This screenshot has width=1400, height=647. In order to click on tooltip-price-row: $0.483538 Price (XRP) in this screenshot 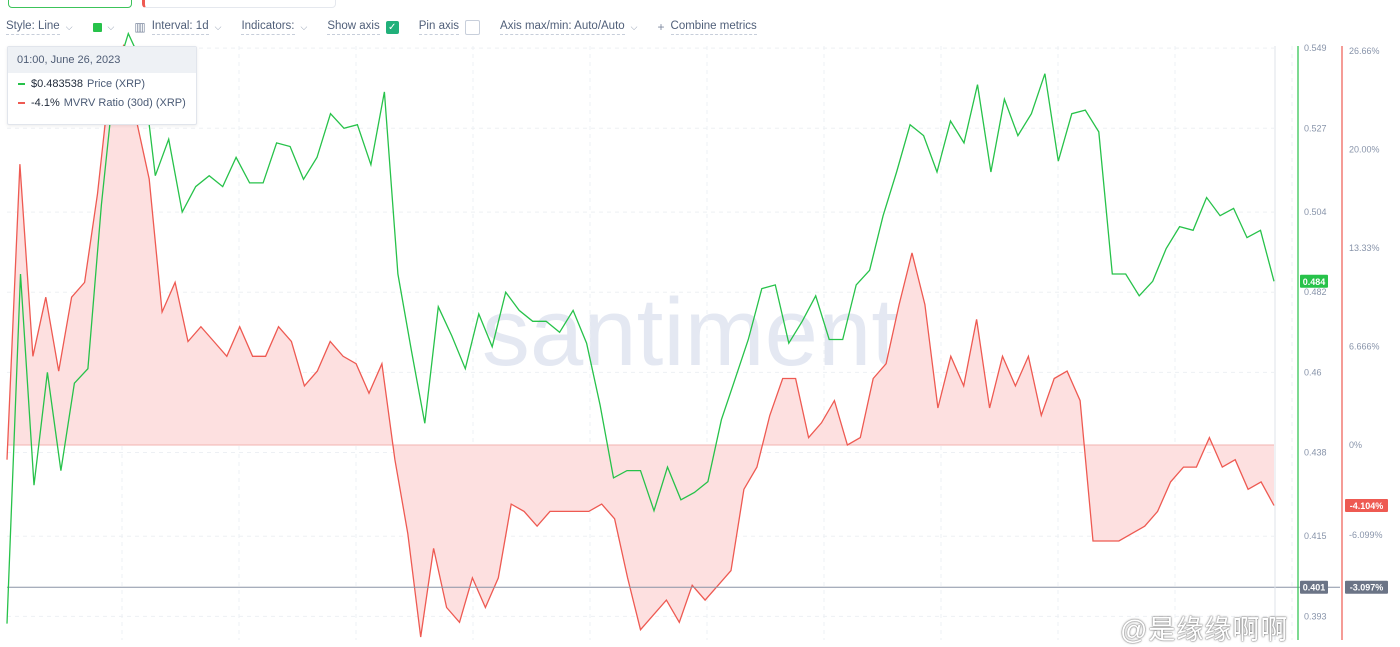, I will do `click(102, 84)`.